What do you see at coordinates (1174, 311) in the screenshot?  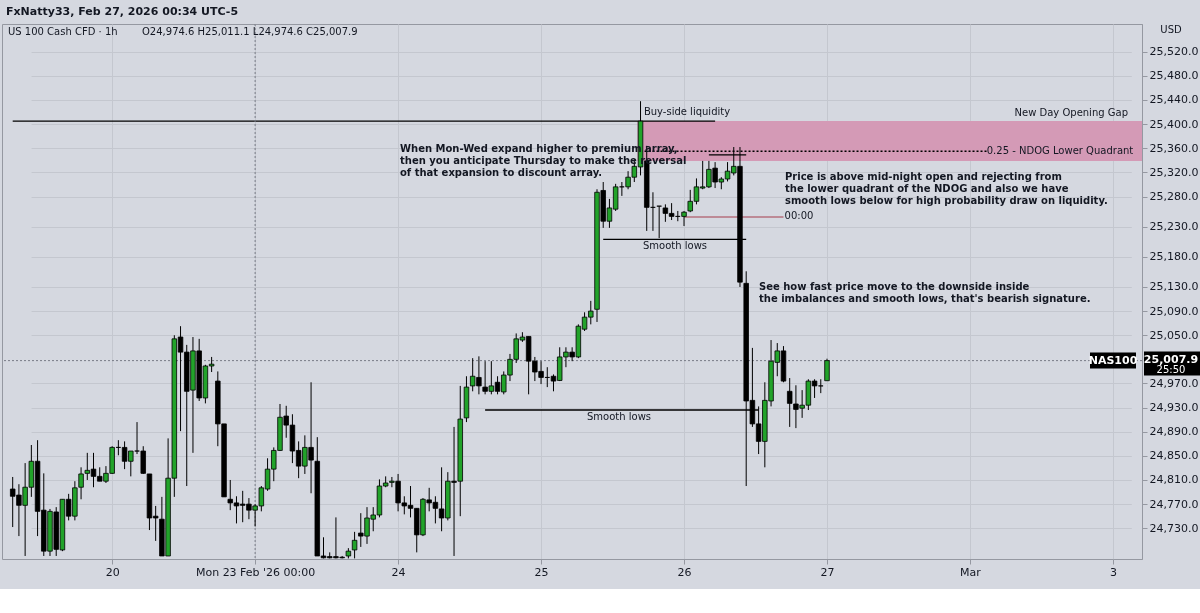 I see `y-tick-label: 25,090.0` at bounding box center [1174, 311].